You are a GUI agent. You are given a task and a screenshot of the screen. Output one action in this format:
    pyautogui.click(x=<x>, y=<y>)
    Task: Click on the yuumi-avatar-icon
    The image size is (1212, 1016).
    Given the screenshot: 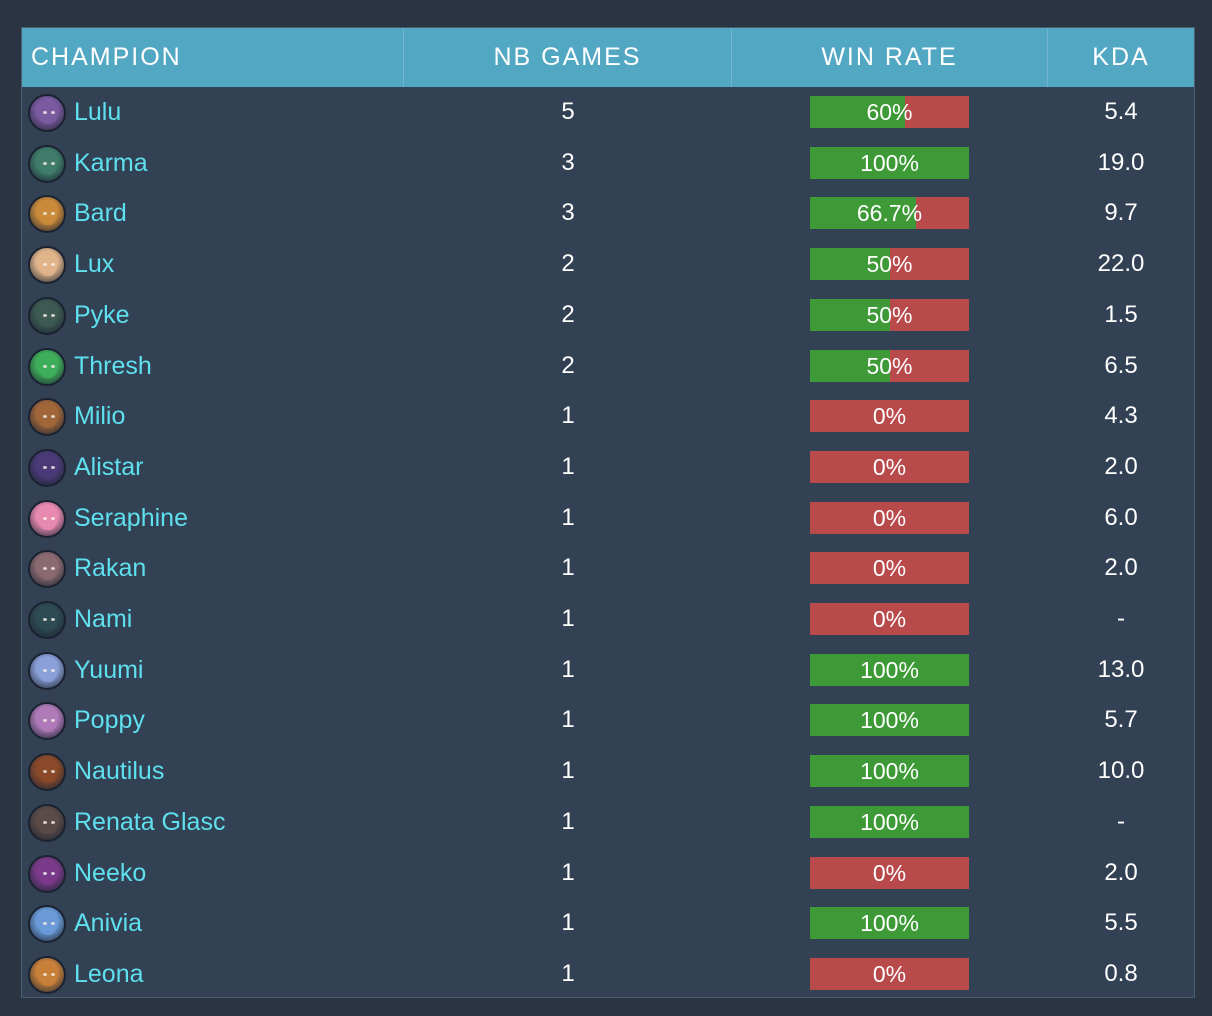 What is the action you would take?
    pyautogui.click(x=47, y=670)
    